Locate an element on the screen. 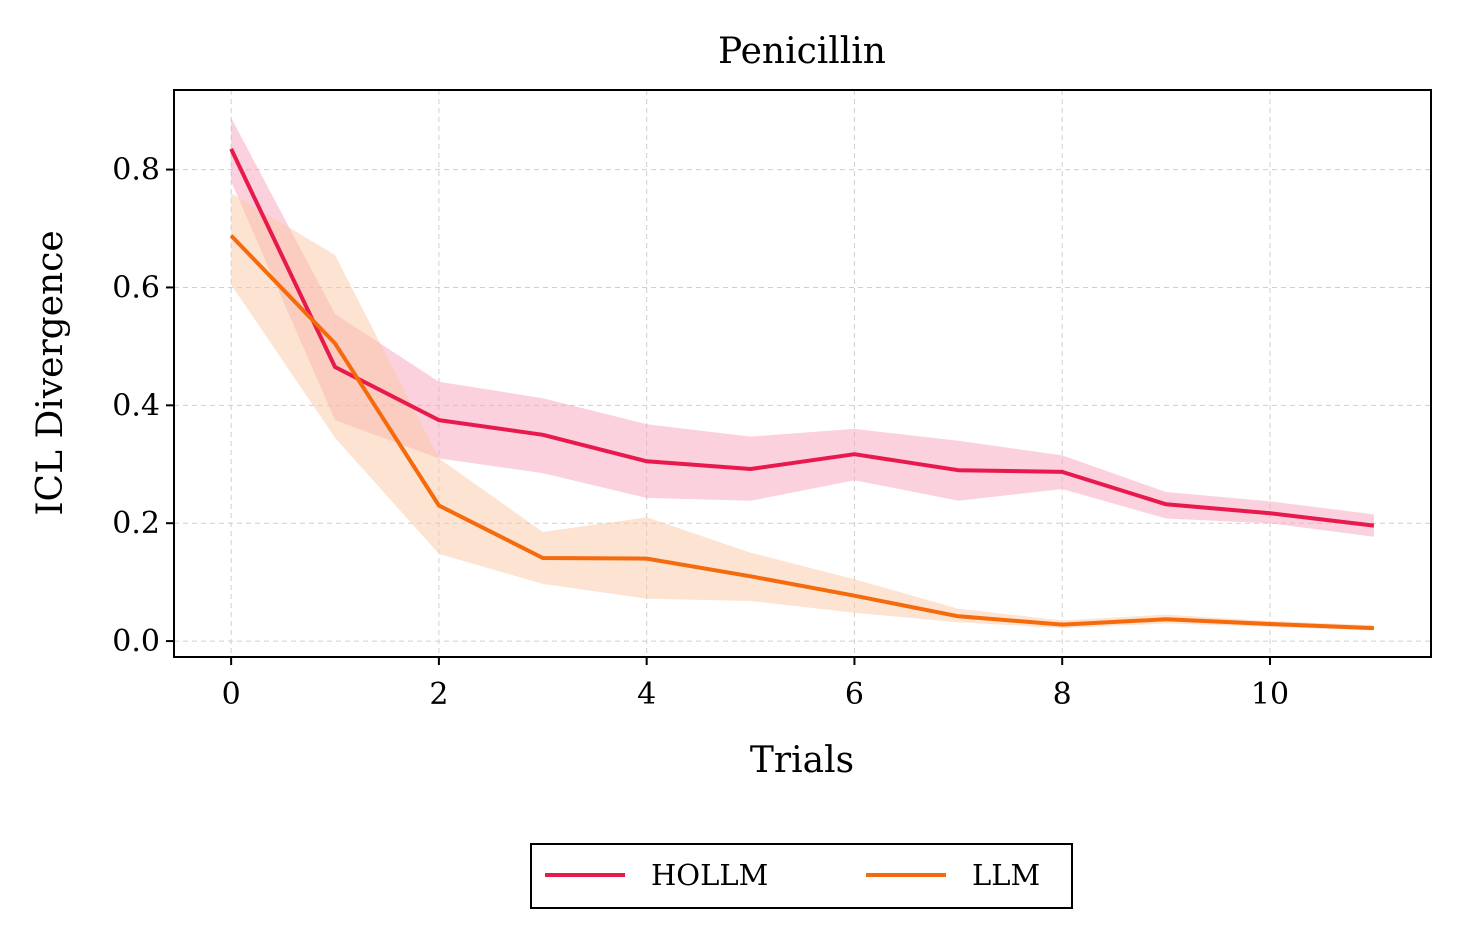  legend: HOLLM LLM is located at coordinates (801, 876).